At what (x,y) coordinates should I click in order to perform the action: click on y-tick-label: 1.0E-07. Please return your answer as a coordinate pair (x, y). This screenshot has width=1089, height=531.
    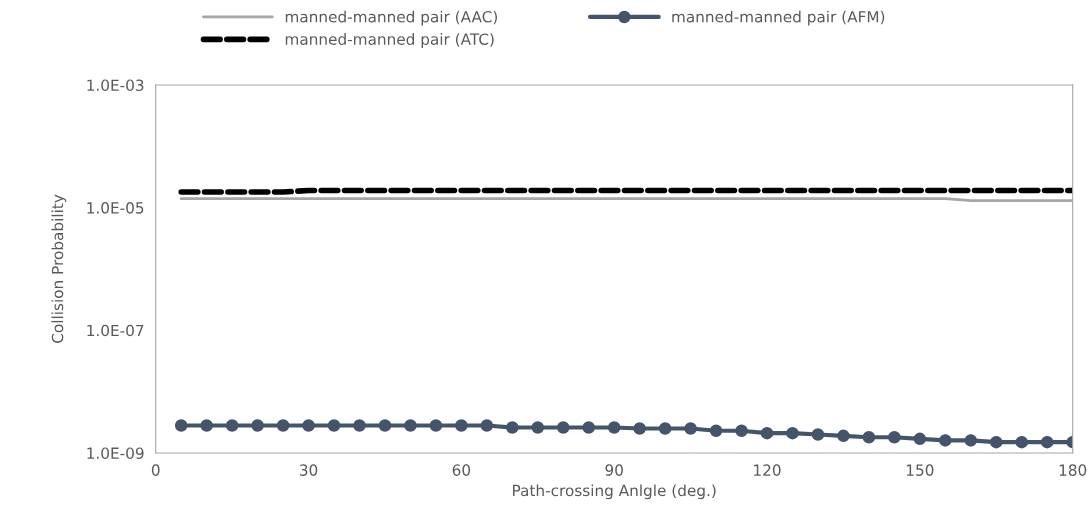
    Looking at the image, I should click on (115, 330).